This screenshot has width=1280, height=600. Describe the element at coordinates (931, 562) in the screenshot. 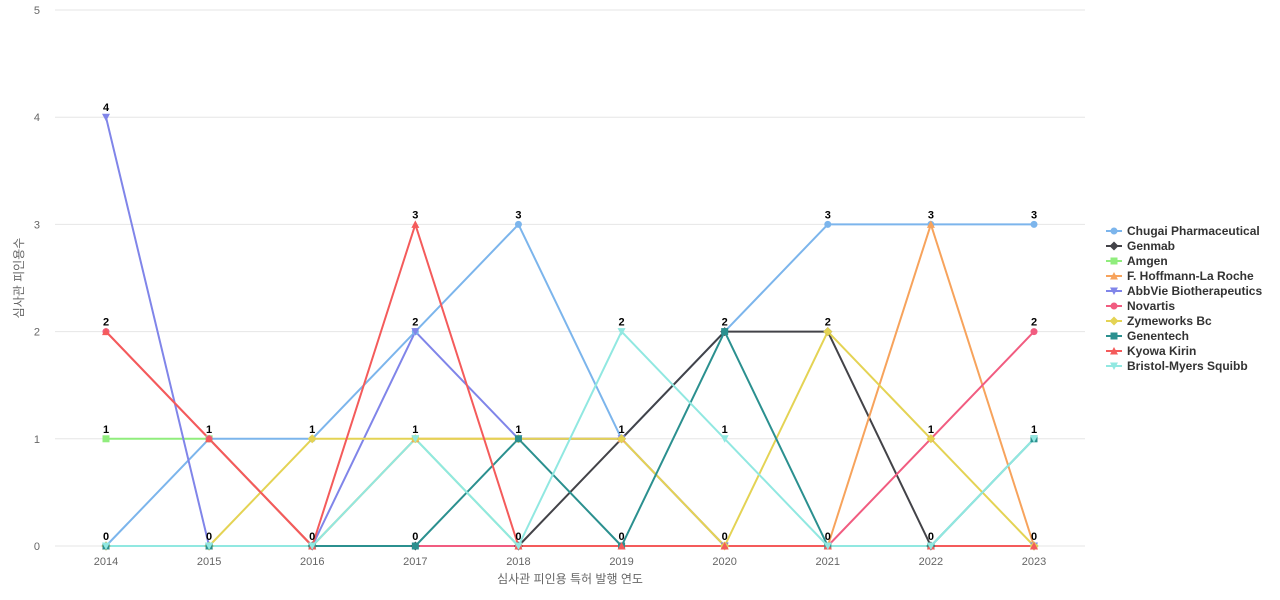

I see `x-tick-label: 2022` at that location.